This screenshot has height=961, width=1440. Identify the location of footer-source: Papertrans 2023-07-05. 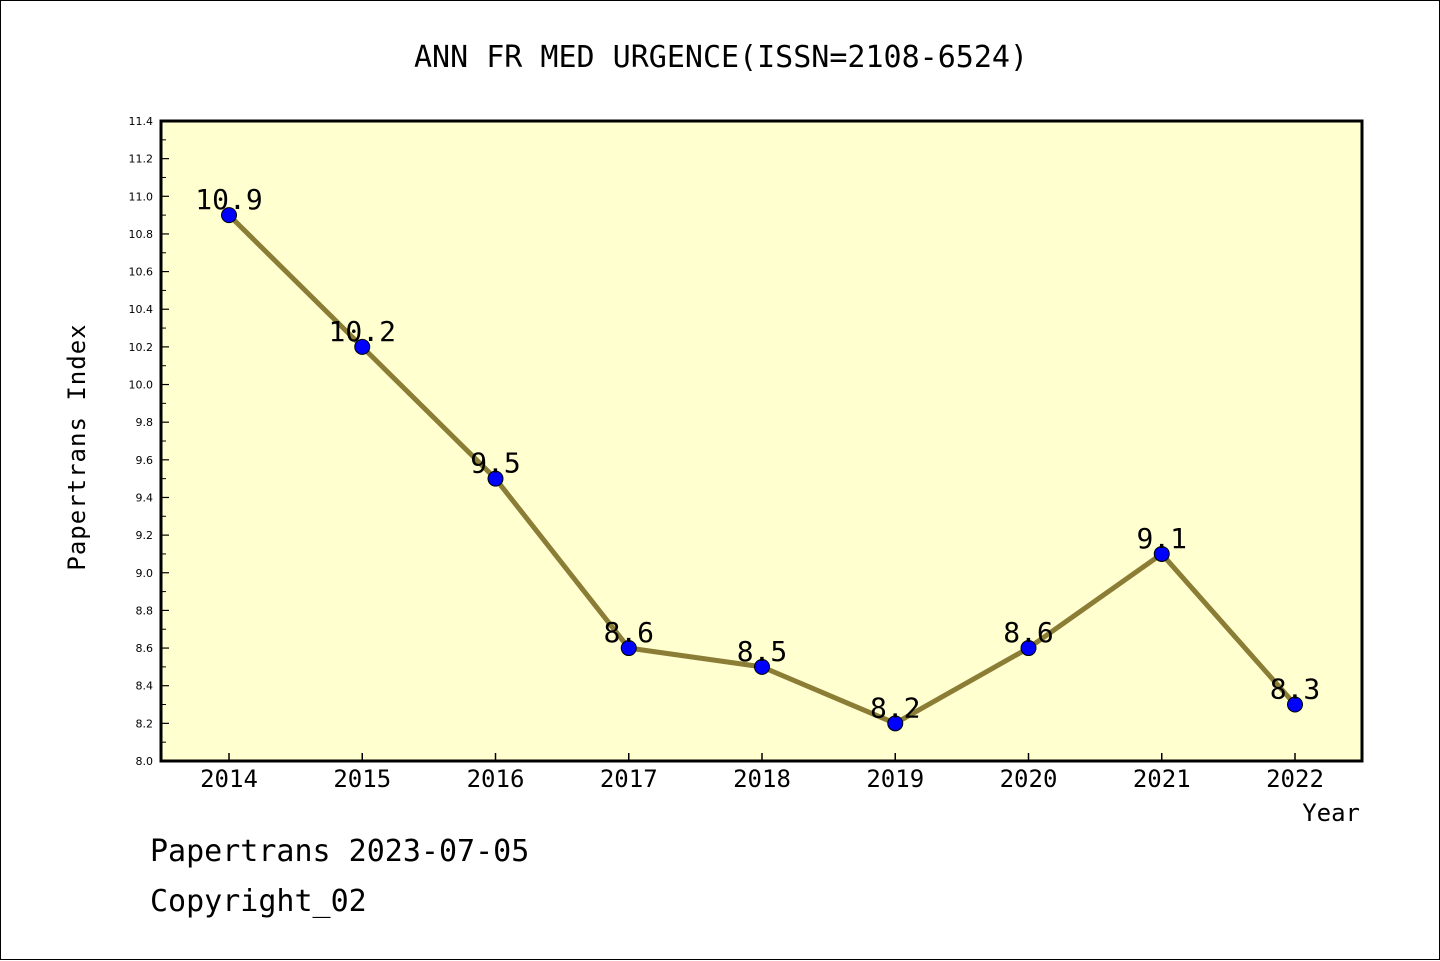
(340, 851).